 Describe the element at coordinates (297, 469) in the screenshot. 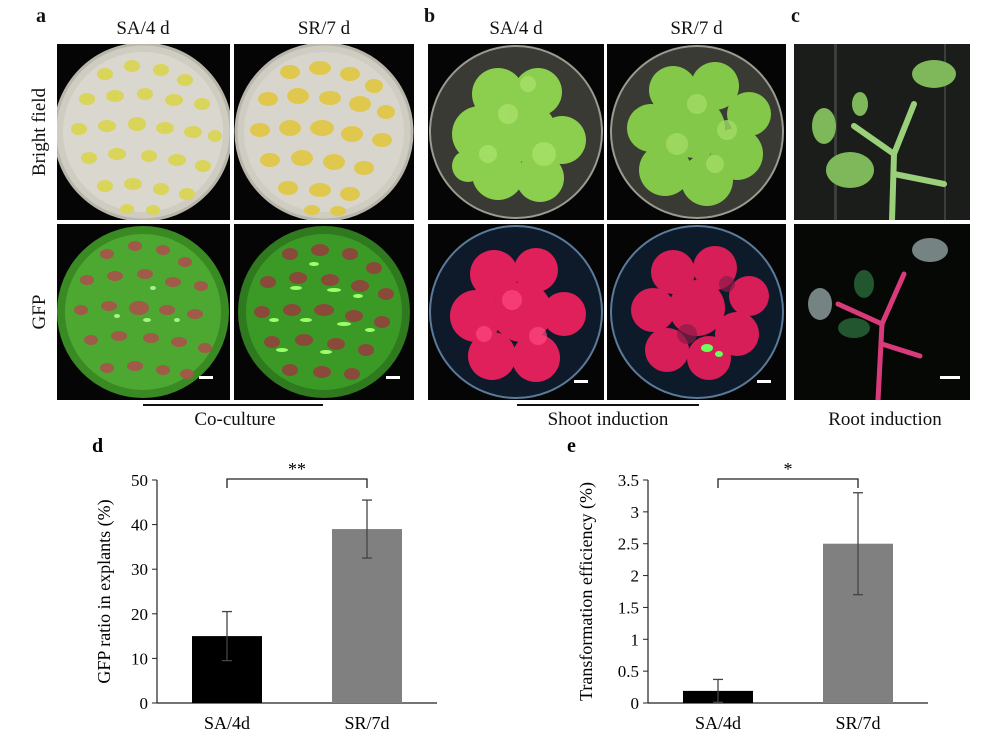

I see `significance-marker: **` at that location.